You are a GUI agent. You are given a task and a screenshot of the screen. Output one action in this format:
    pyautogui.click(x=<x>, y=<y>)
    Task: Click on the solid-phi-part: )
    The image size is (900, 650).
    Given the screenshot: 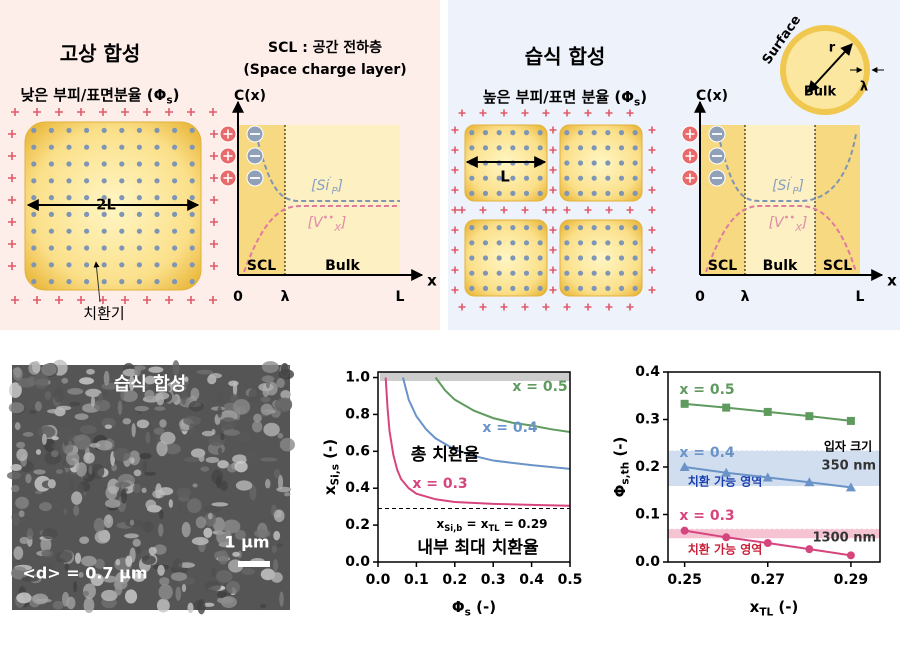 What is the action you would take?
    pyautogui.click(x=176, y=95)
    